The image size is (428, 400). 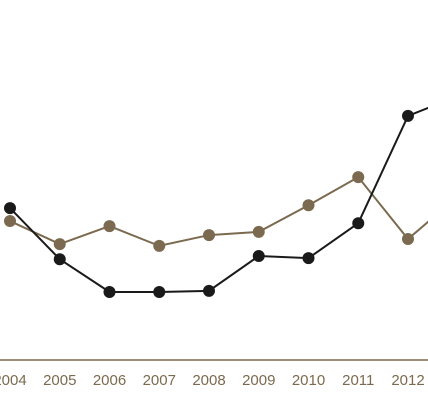 What do you see at coordinates (407, 380) in the screenshot?
I see `x-tick-label: 2012` at bounding box center [407, 380].